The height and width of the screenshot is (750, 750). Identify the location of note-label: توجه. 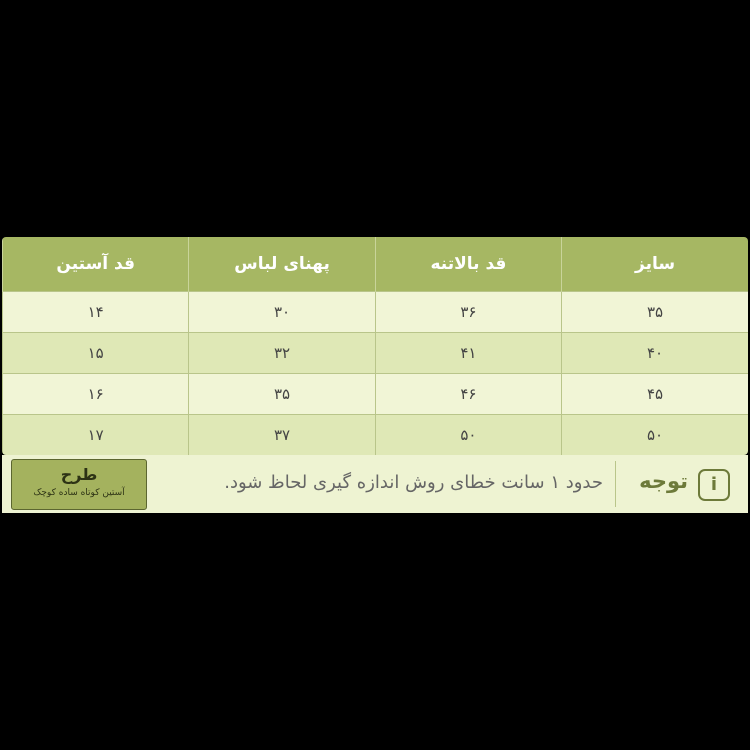
(663, 481).